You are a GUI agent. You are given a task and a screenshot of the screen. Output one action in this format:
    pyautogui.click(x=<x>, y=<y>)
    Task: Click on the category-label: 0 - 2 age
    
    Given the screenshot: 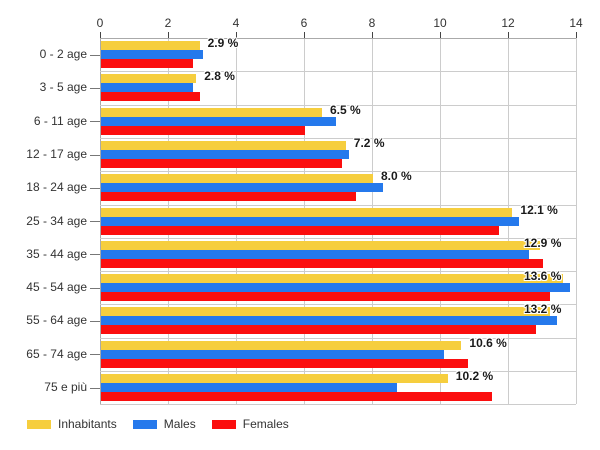 What is the action you would take?
    pyautogui.click(x=63, y=54)
    